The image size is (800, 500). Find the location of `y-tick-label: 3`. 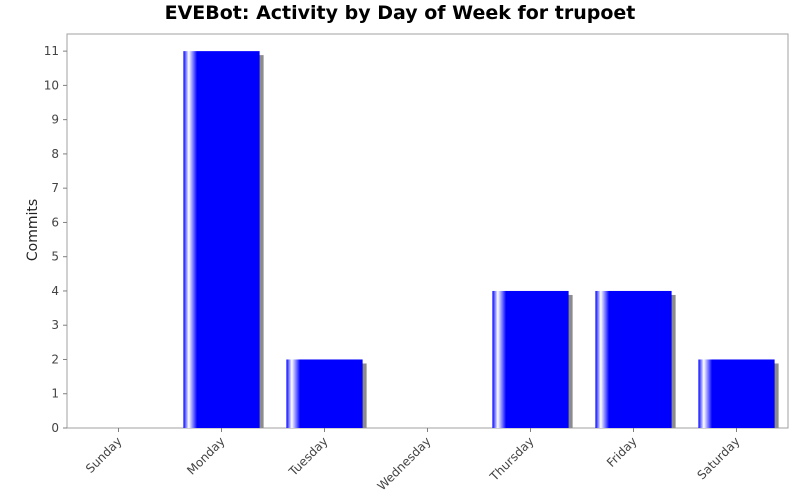

y-tick-label: 3 is located at coordinates (55, 325).